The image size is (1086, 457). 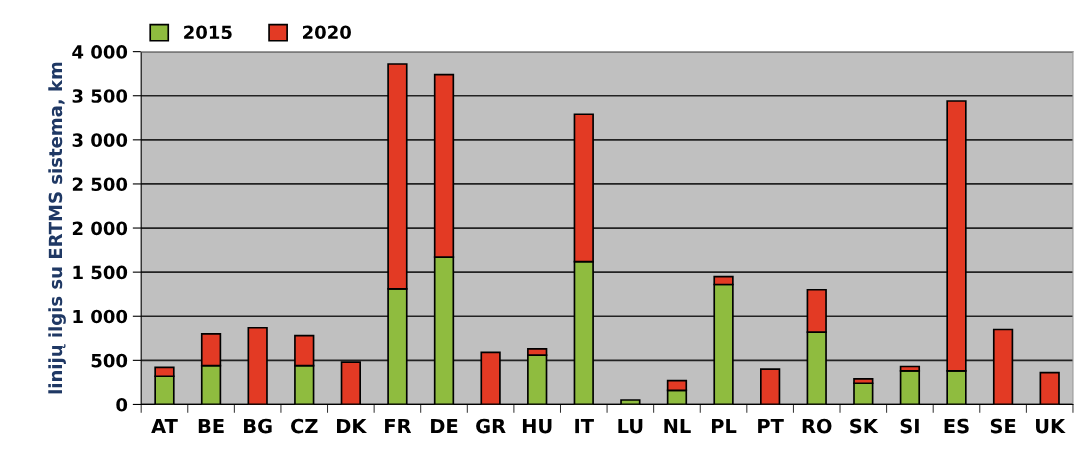 I want to click on legend-label: 2015, so click(x=208, y=32).